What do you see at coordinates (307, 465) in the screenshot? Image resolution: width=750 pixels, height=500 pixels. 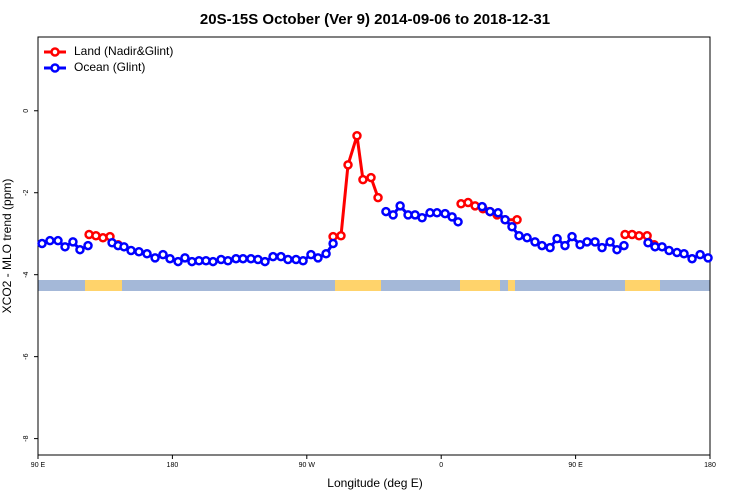 I see `x-tick-label: 90 W` at bounding box center [307, 465].